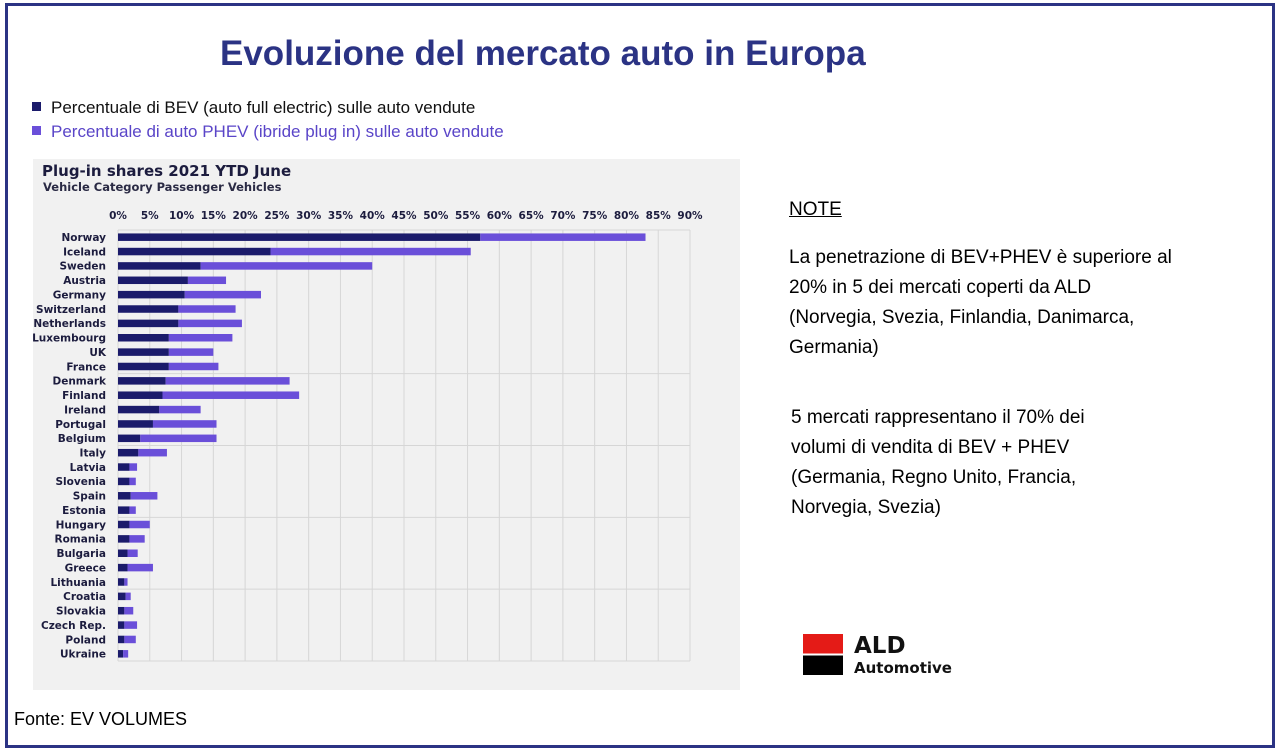 The width and height of the screenshot is (1280, 750). Describe the element at coordinates (84, 396) in the screenshot. I see `category-label: Finland` at that location.